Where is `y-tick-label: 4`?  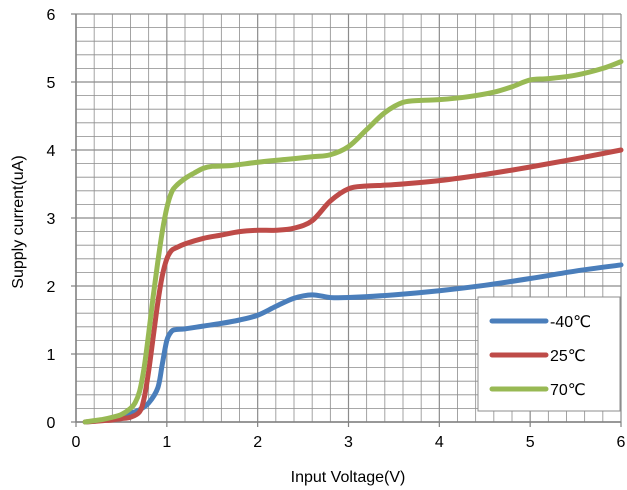 y-tick-label: 4 is located at coordinates (51, 151).